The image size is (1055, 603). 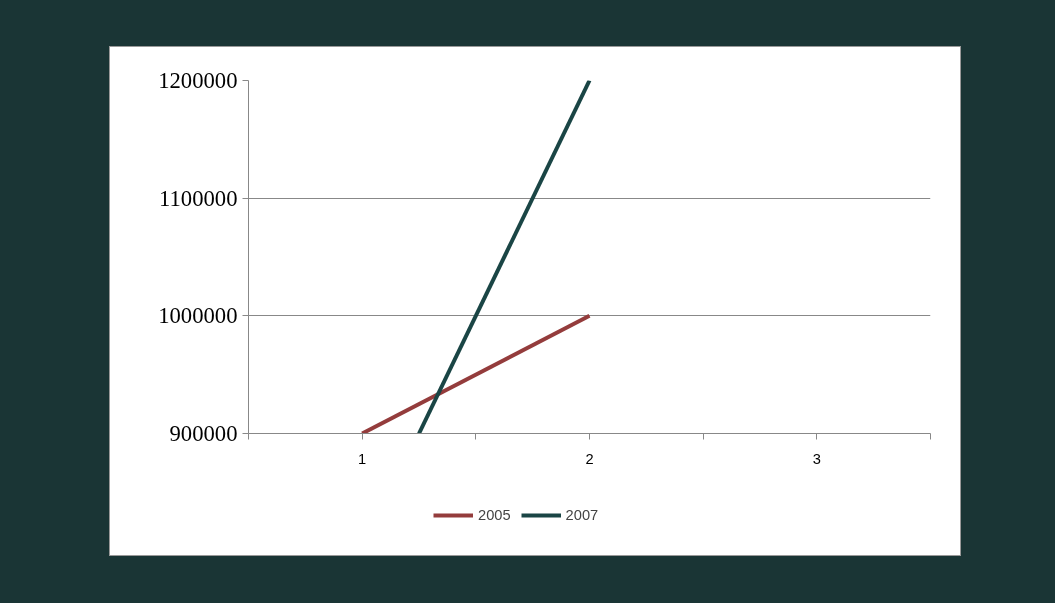 I want to click on y-tick-label: 1200000, so click(x=198, y=80).